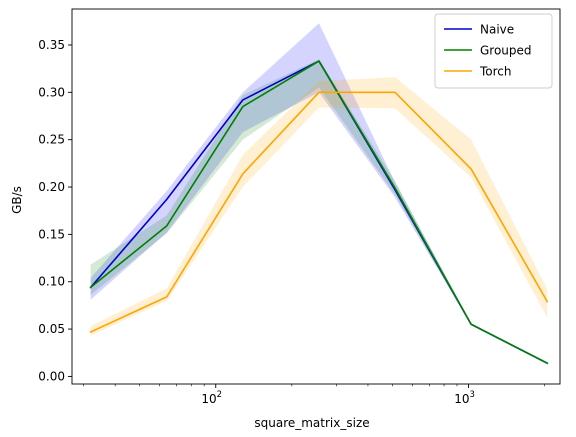  What do you see at coordinates (17, 200) in the screenshot?
I see `y-axis-label: GB/s` at bounding box center [17, 200].